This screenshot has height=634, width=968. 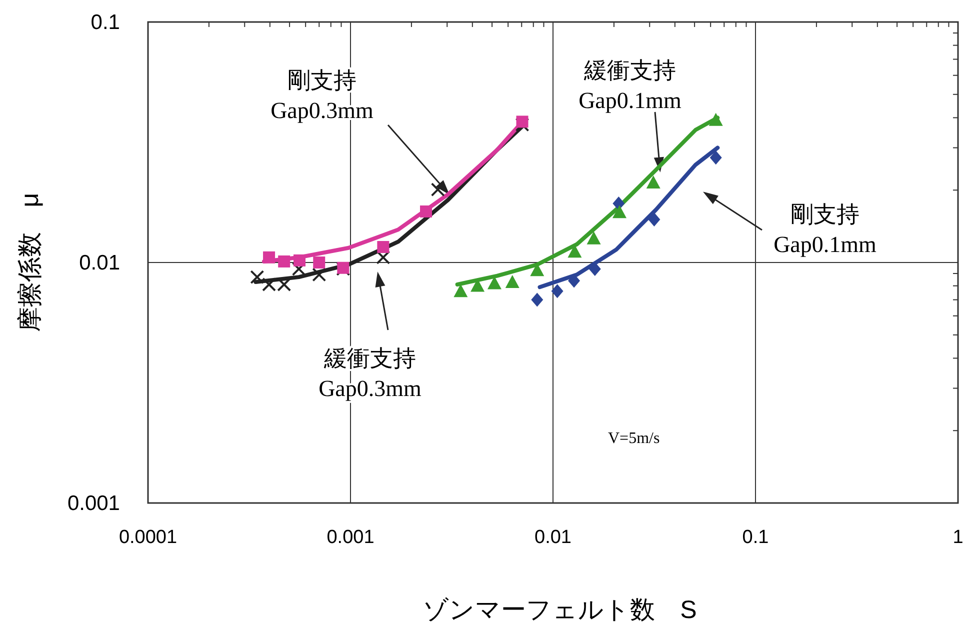 I want to click on y-tick-label: 0.01, so click(x=99, y=263).